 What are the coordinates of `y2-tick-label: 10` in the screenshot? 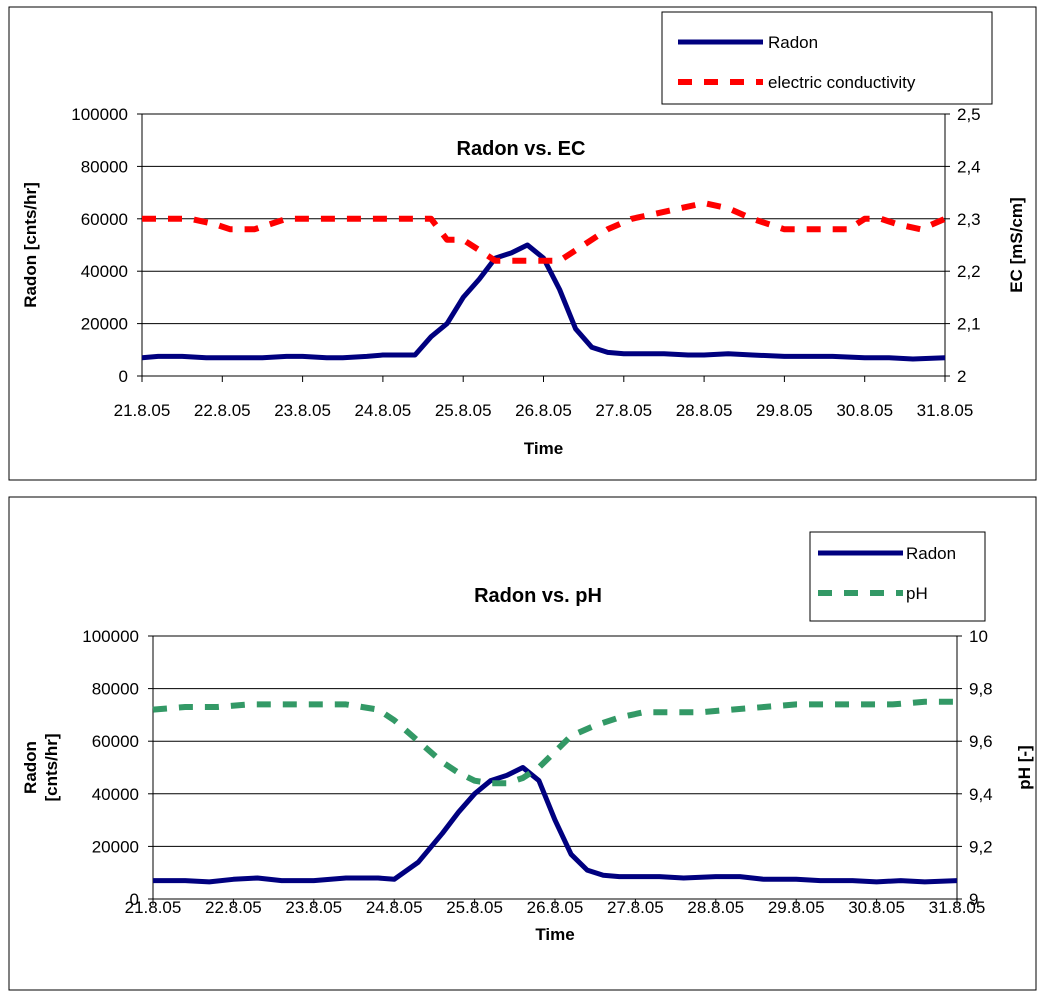 It's located at (978, 636).